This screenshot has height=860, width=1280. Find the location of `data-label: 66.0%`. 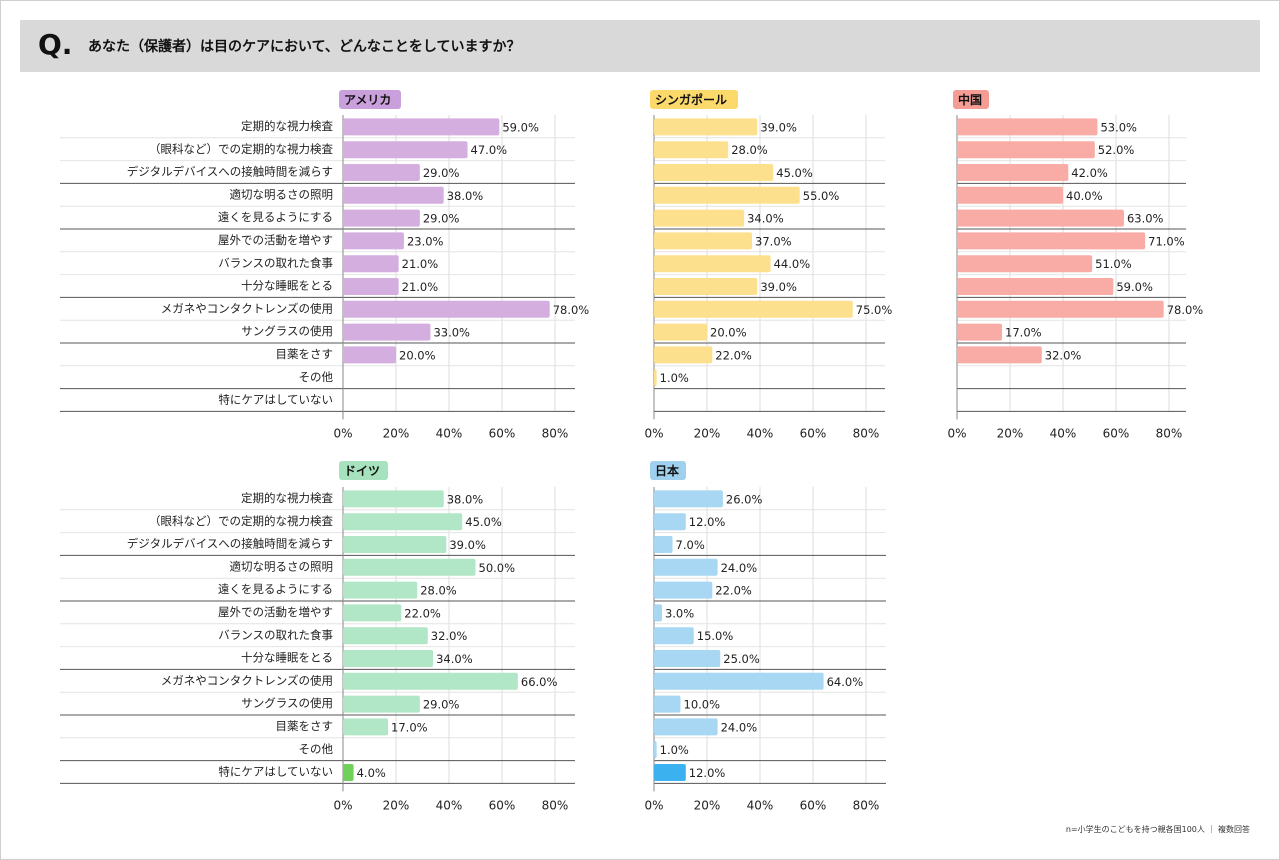

data-label: 66.0% is located at coordinates (539, 682).